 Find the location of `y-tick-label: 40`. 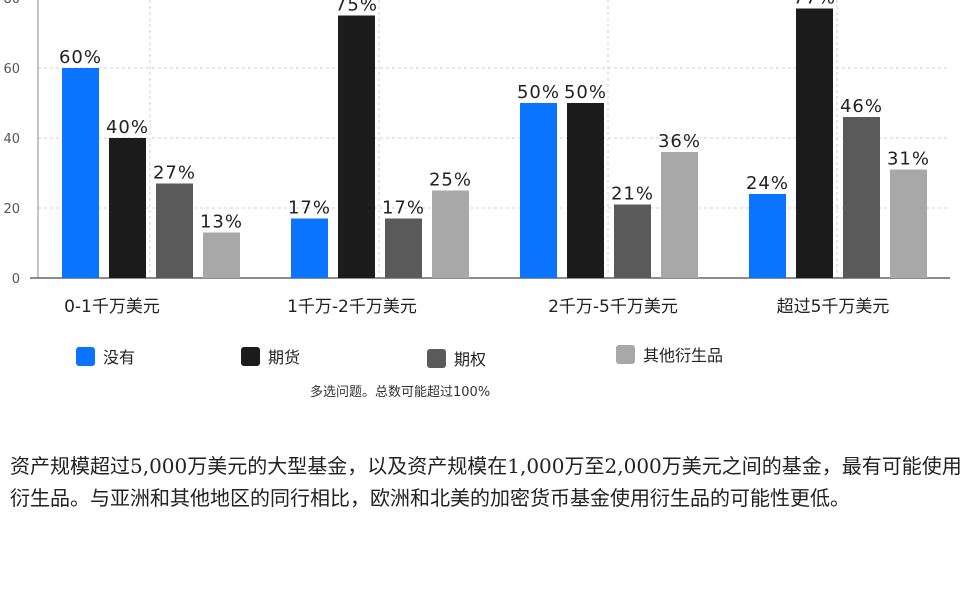

y-tick-label: 40 is located at coordinates (11, 139).